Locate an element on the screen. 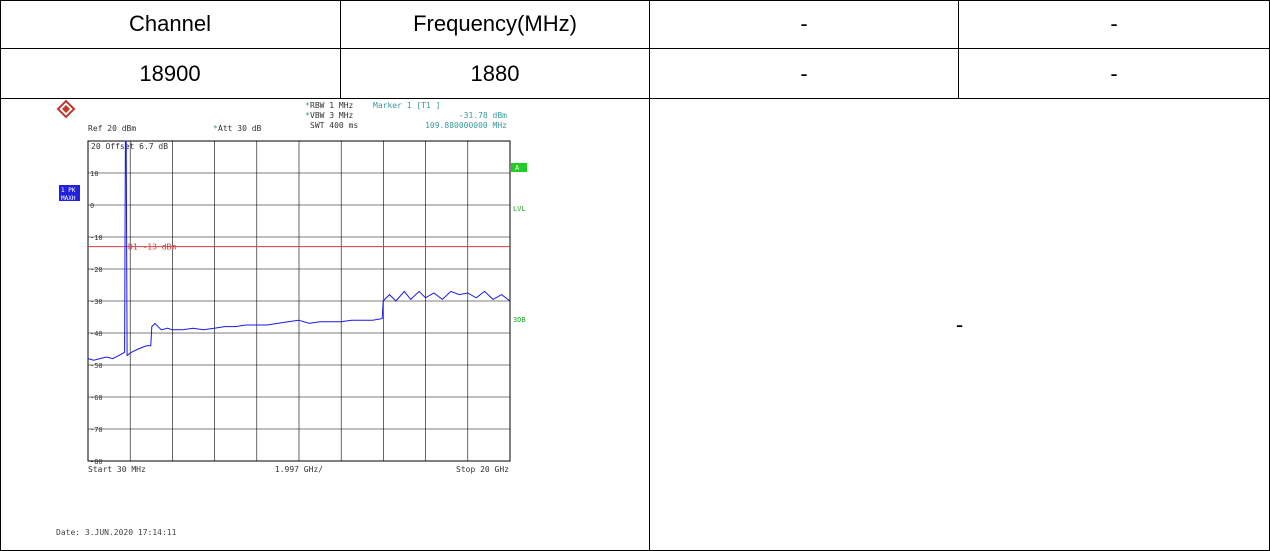 The width and height of the screenshot is (1270, 551). header-col4: - is located at coordinates (1114, 23).